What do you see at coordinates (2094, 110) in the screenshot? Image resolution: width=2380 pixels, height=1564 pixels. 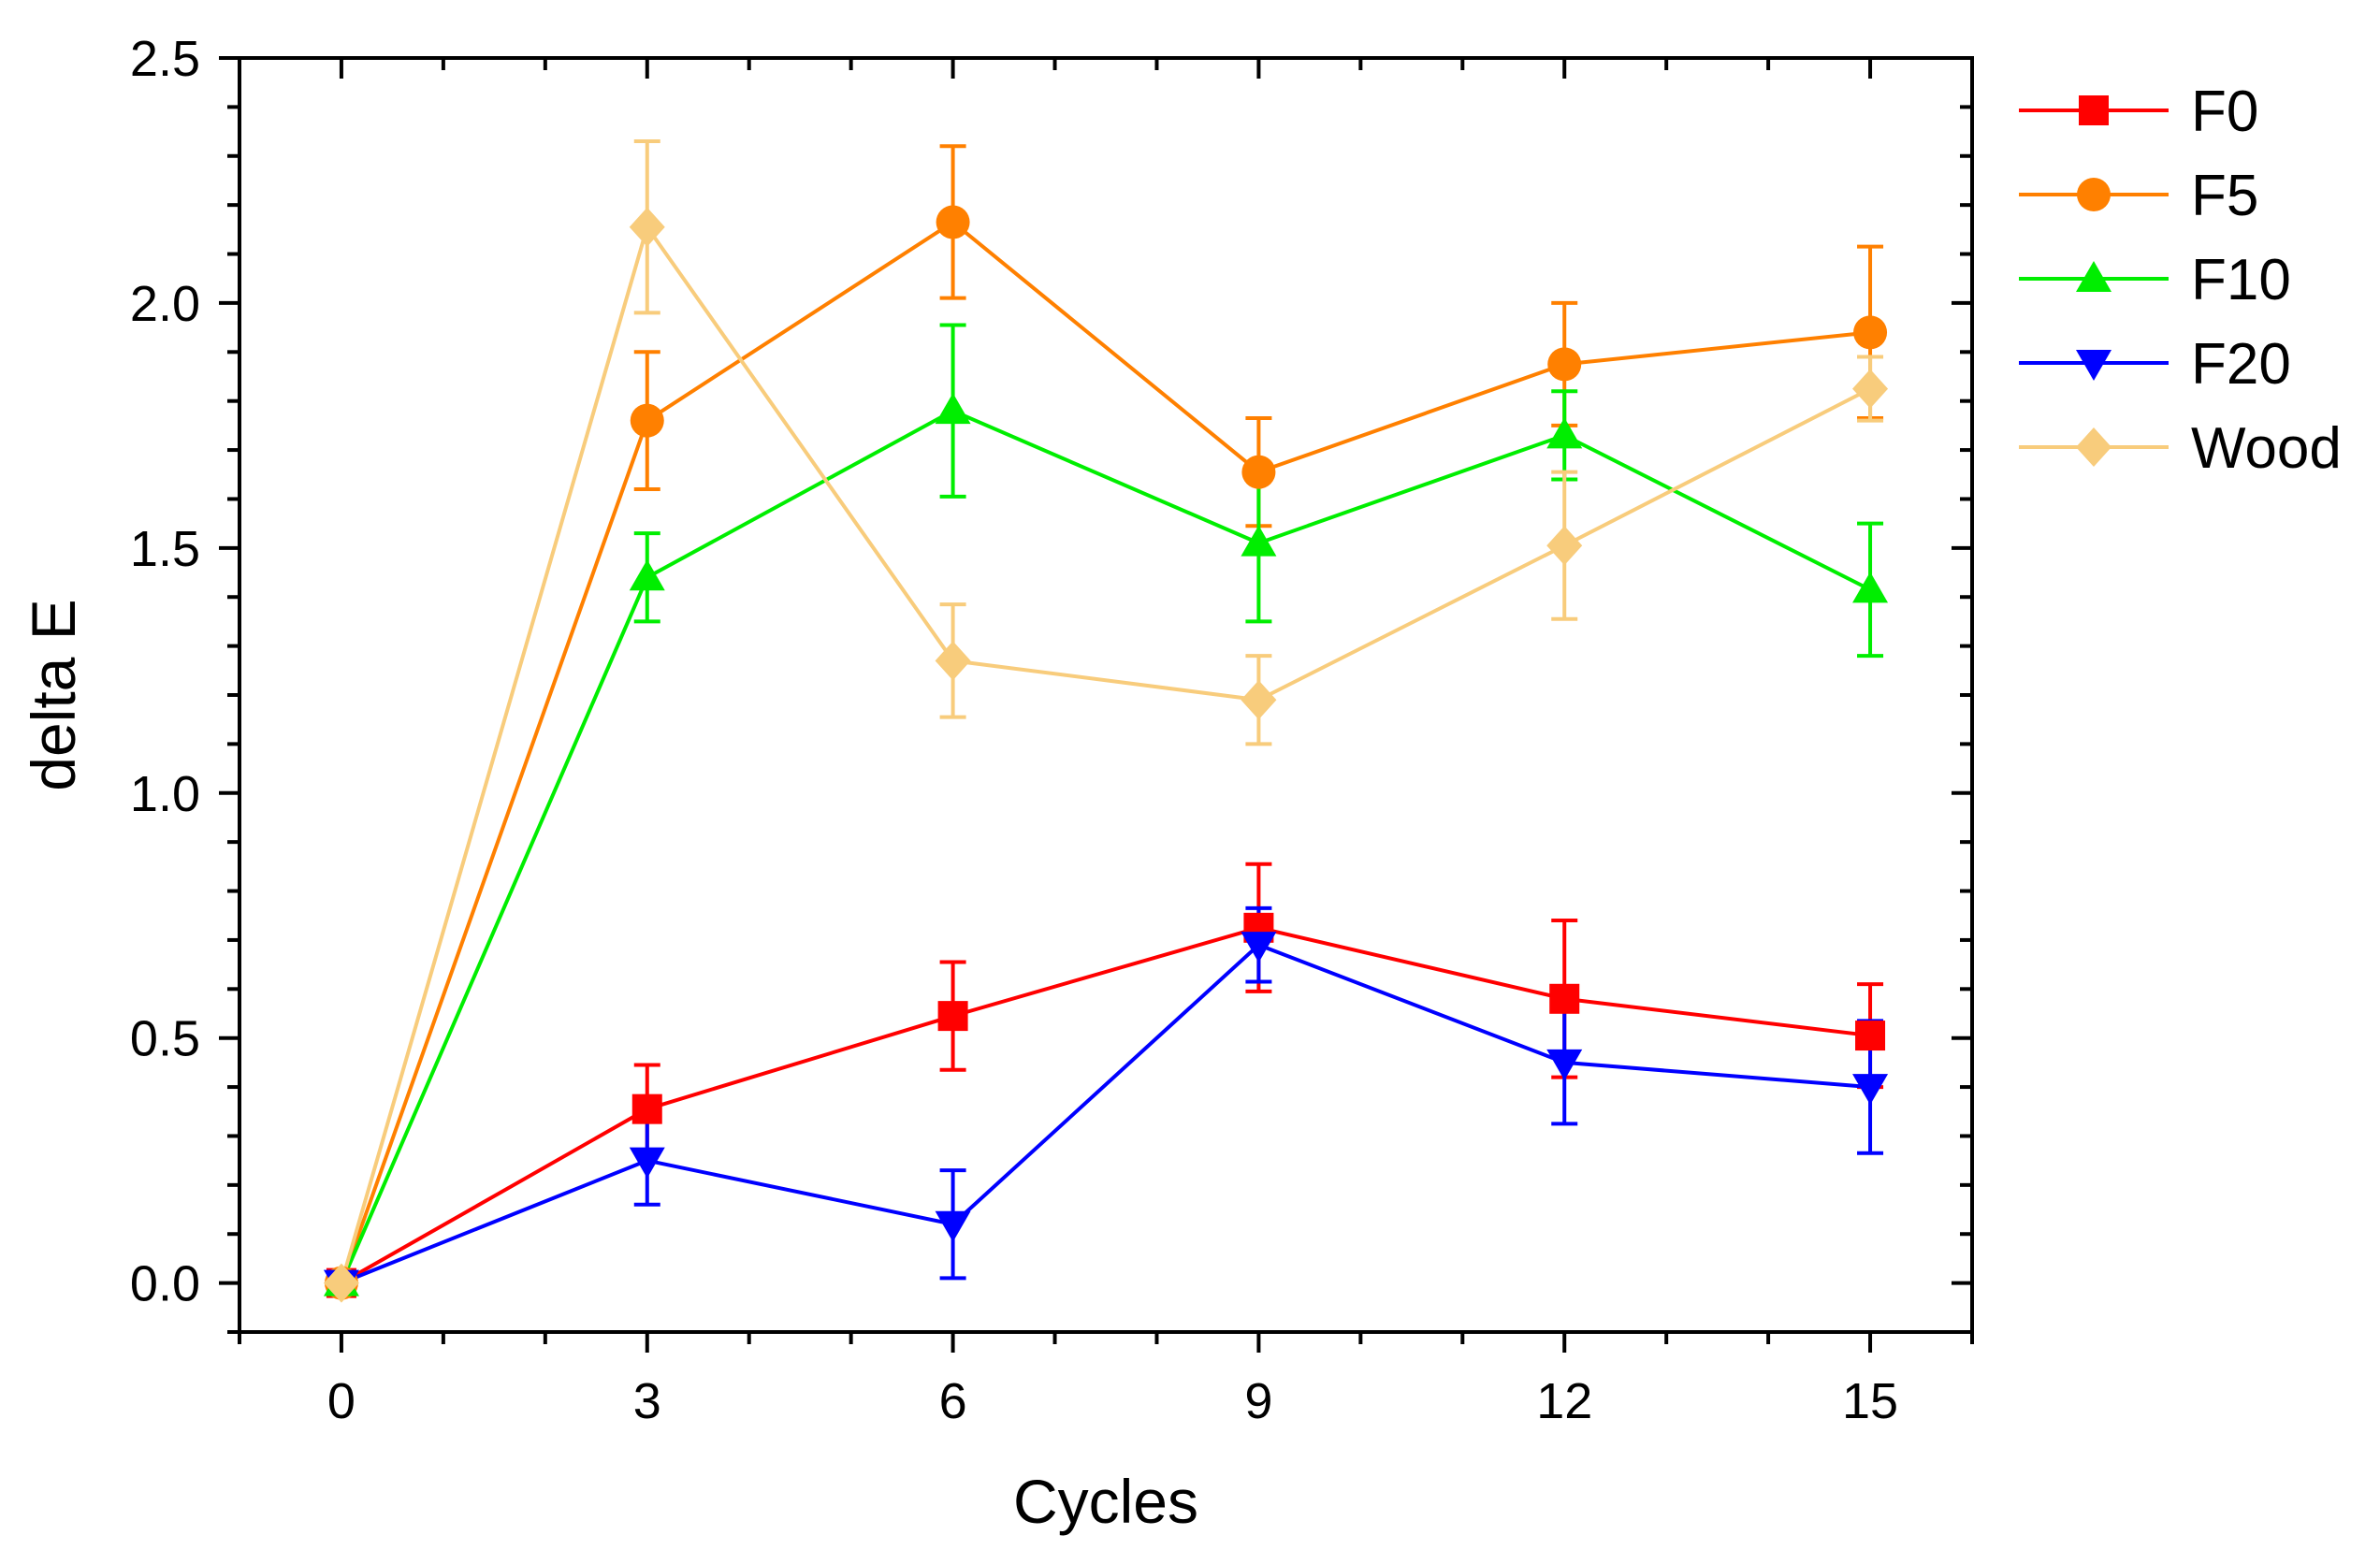 I see `legend-marker-f0` at bounding box center [2094, 110].